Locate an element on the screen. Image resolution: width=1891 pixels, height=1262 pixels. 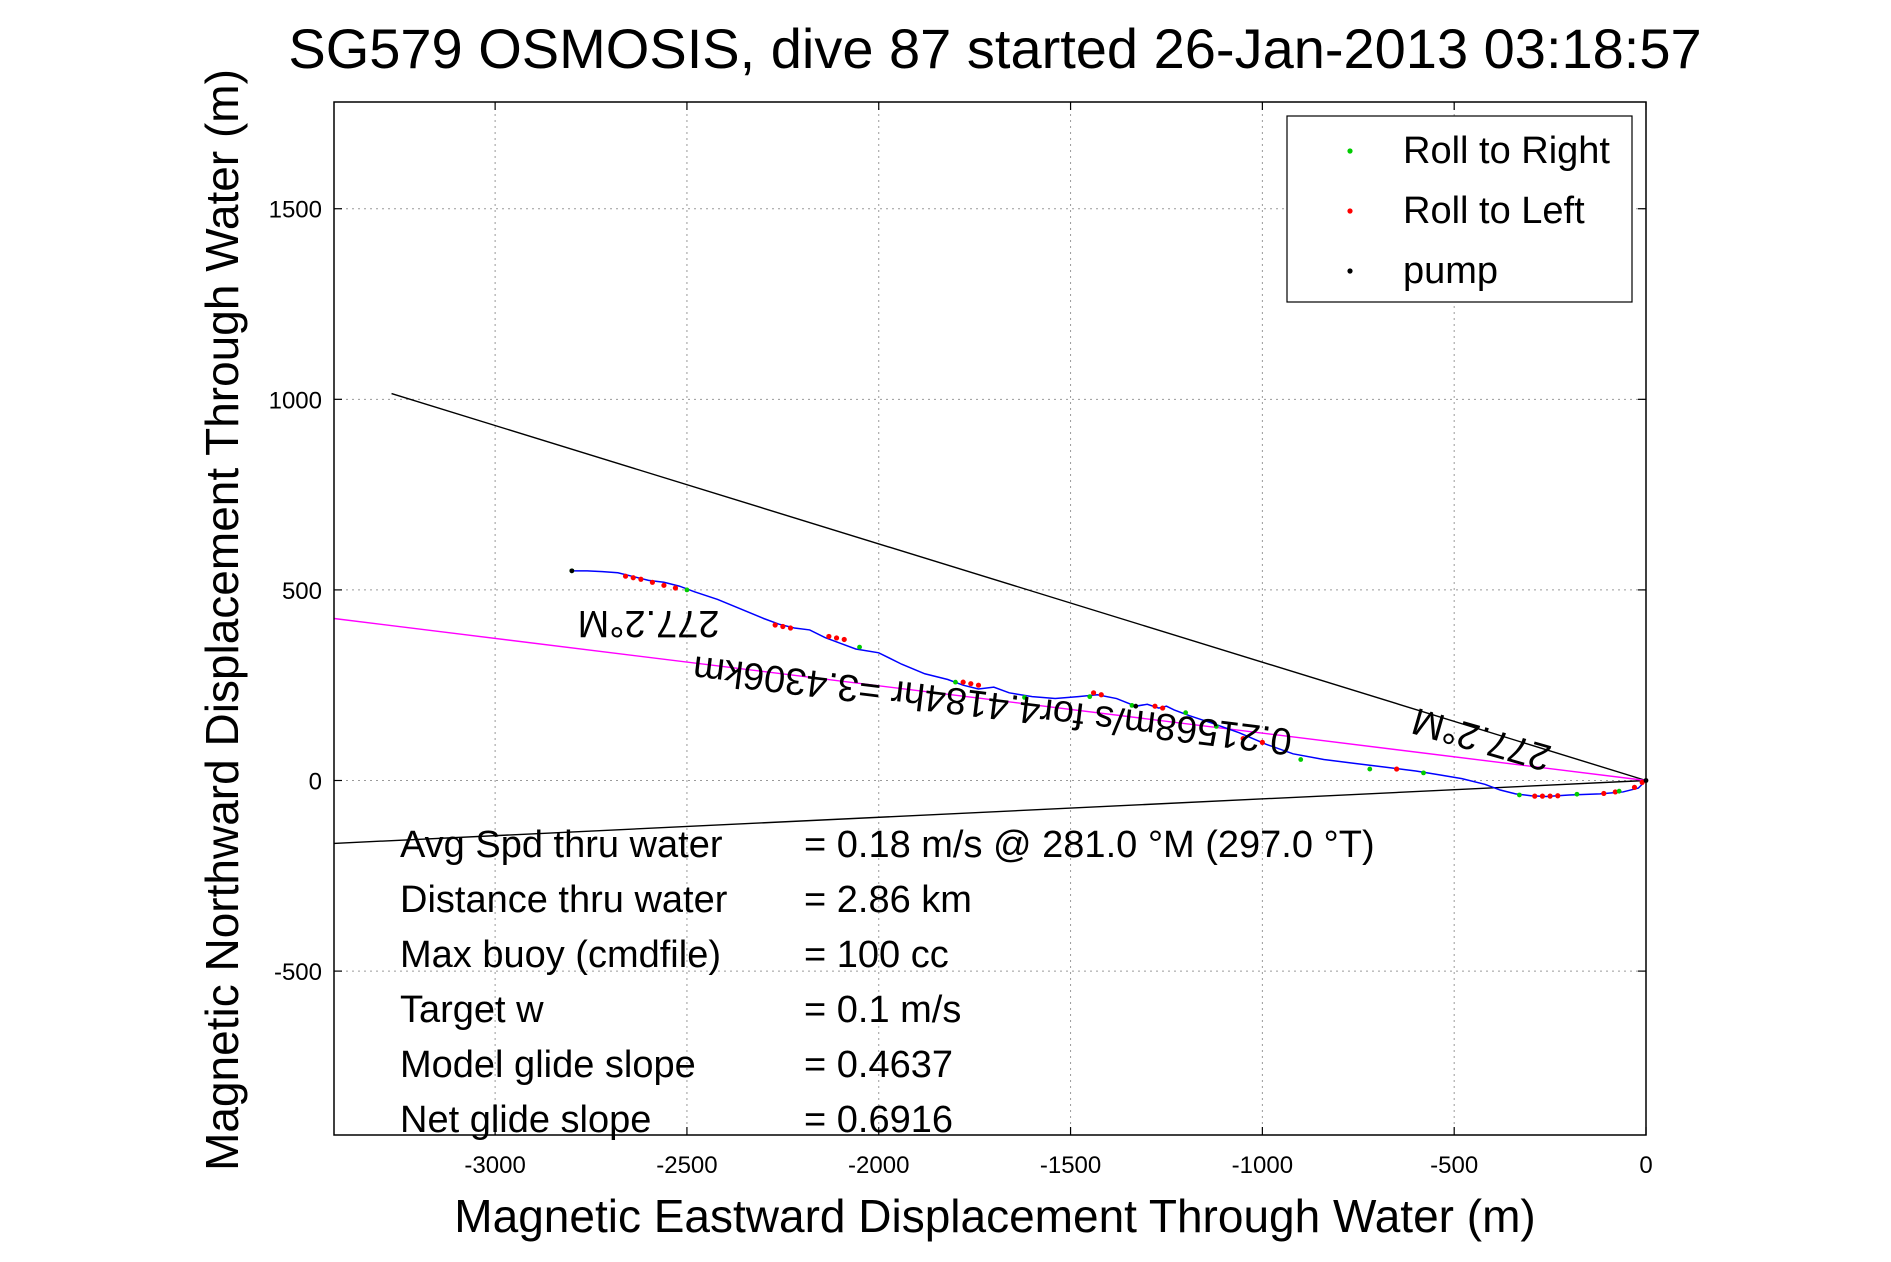
stat-label: Max buoy (cmdfile) is located at coordinates (560, 955).